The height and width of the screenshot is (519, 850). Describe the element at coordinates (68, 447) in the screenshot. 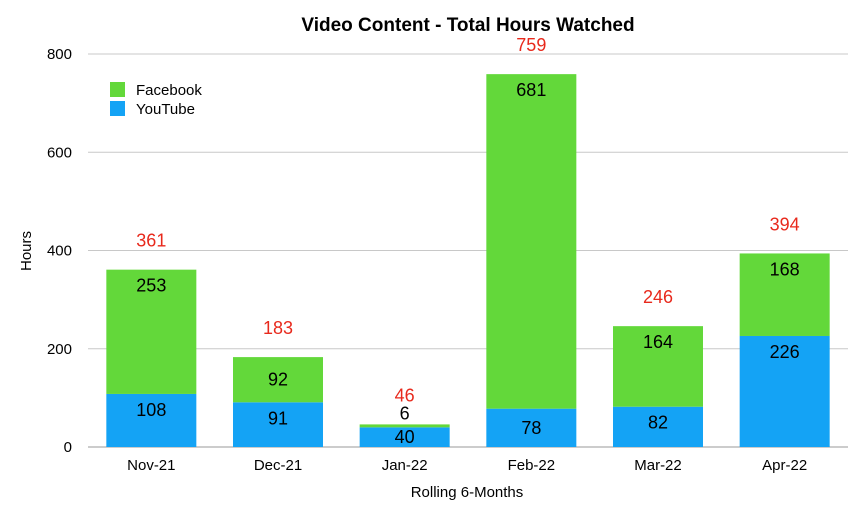

I see `y-tick-label: 0` at that location.